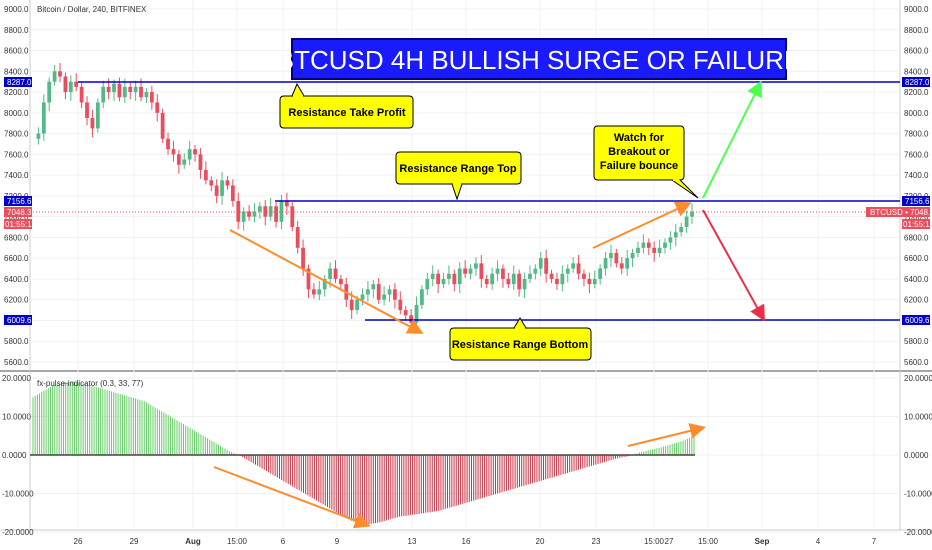 Image resolution: width=932 pixels, height=550 pixels. Describe the element at coordinates (412, 541) in the screenshot. I see `time-tick-label: 13` at that location.